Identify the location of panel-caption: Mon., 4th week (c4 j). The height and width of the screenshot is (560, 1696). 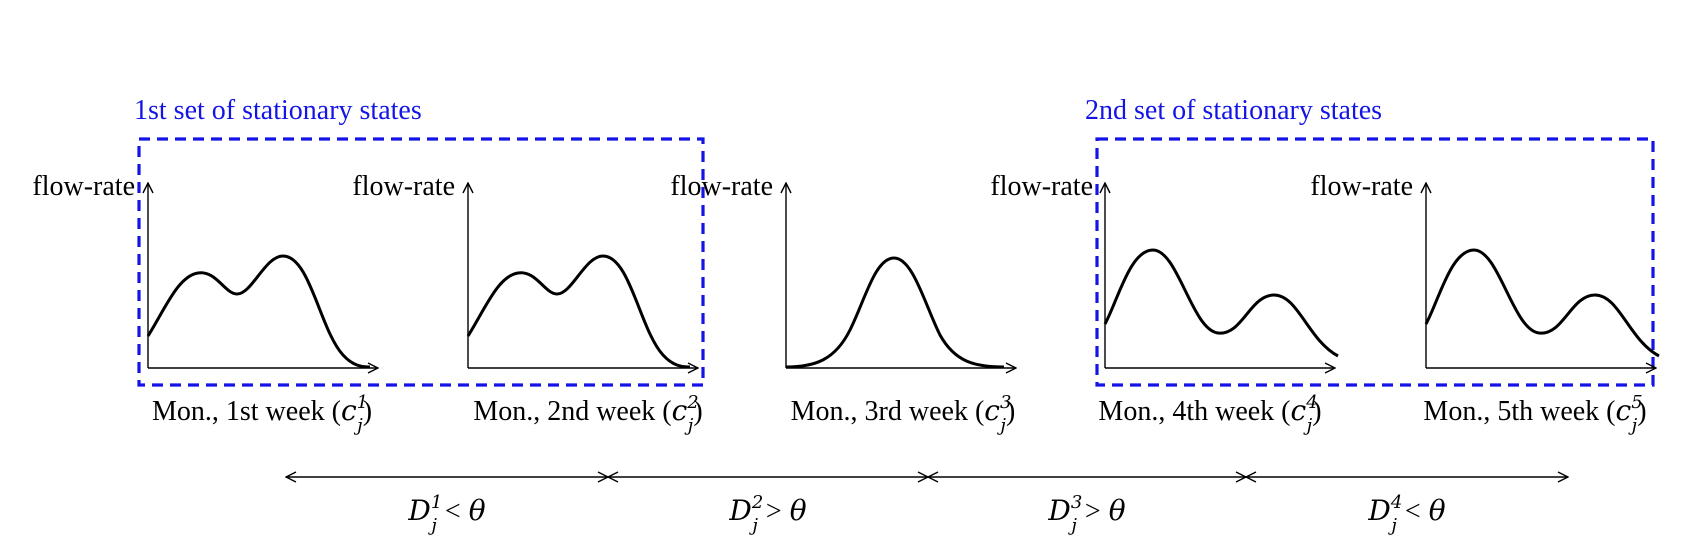
(1209, 414).